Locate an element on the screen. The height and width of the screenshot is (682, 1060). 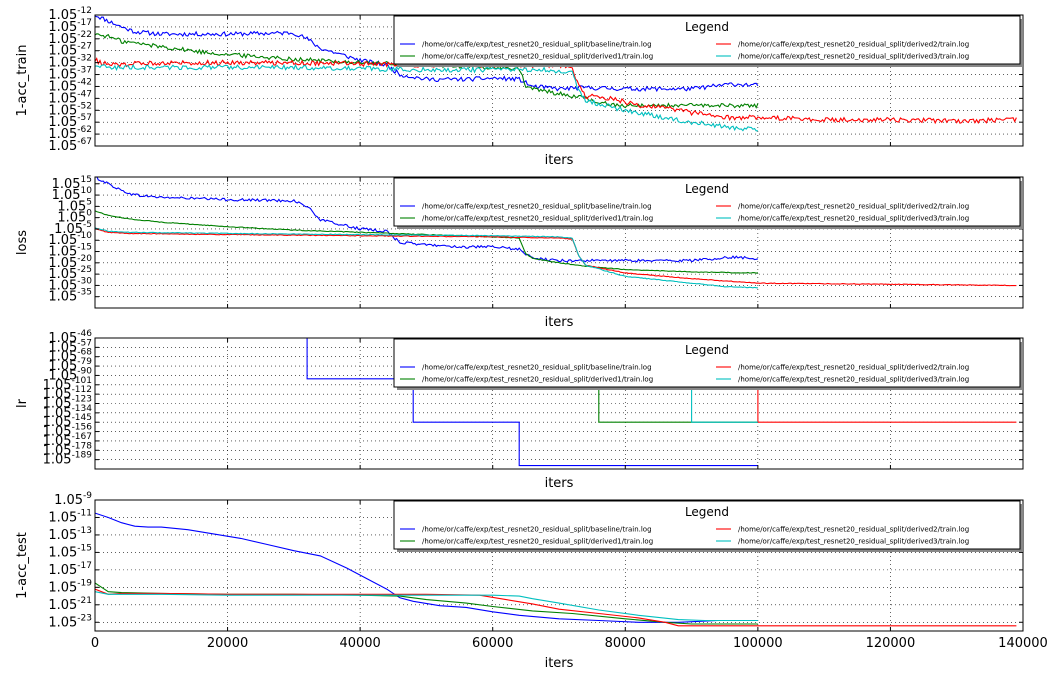
x-tick-label: 120000 is located at coordinates (891, 643).